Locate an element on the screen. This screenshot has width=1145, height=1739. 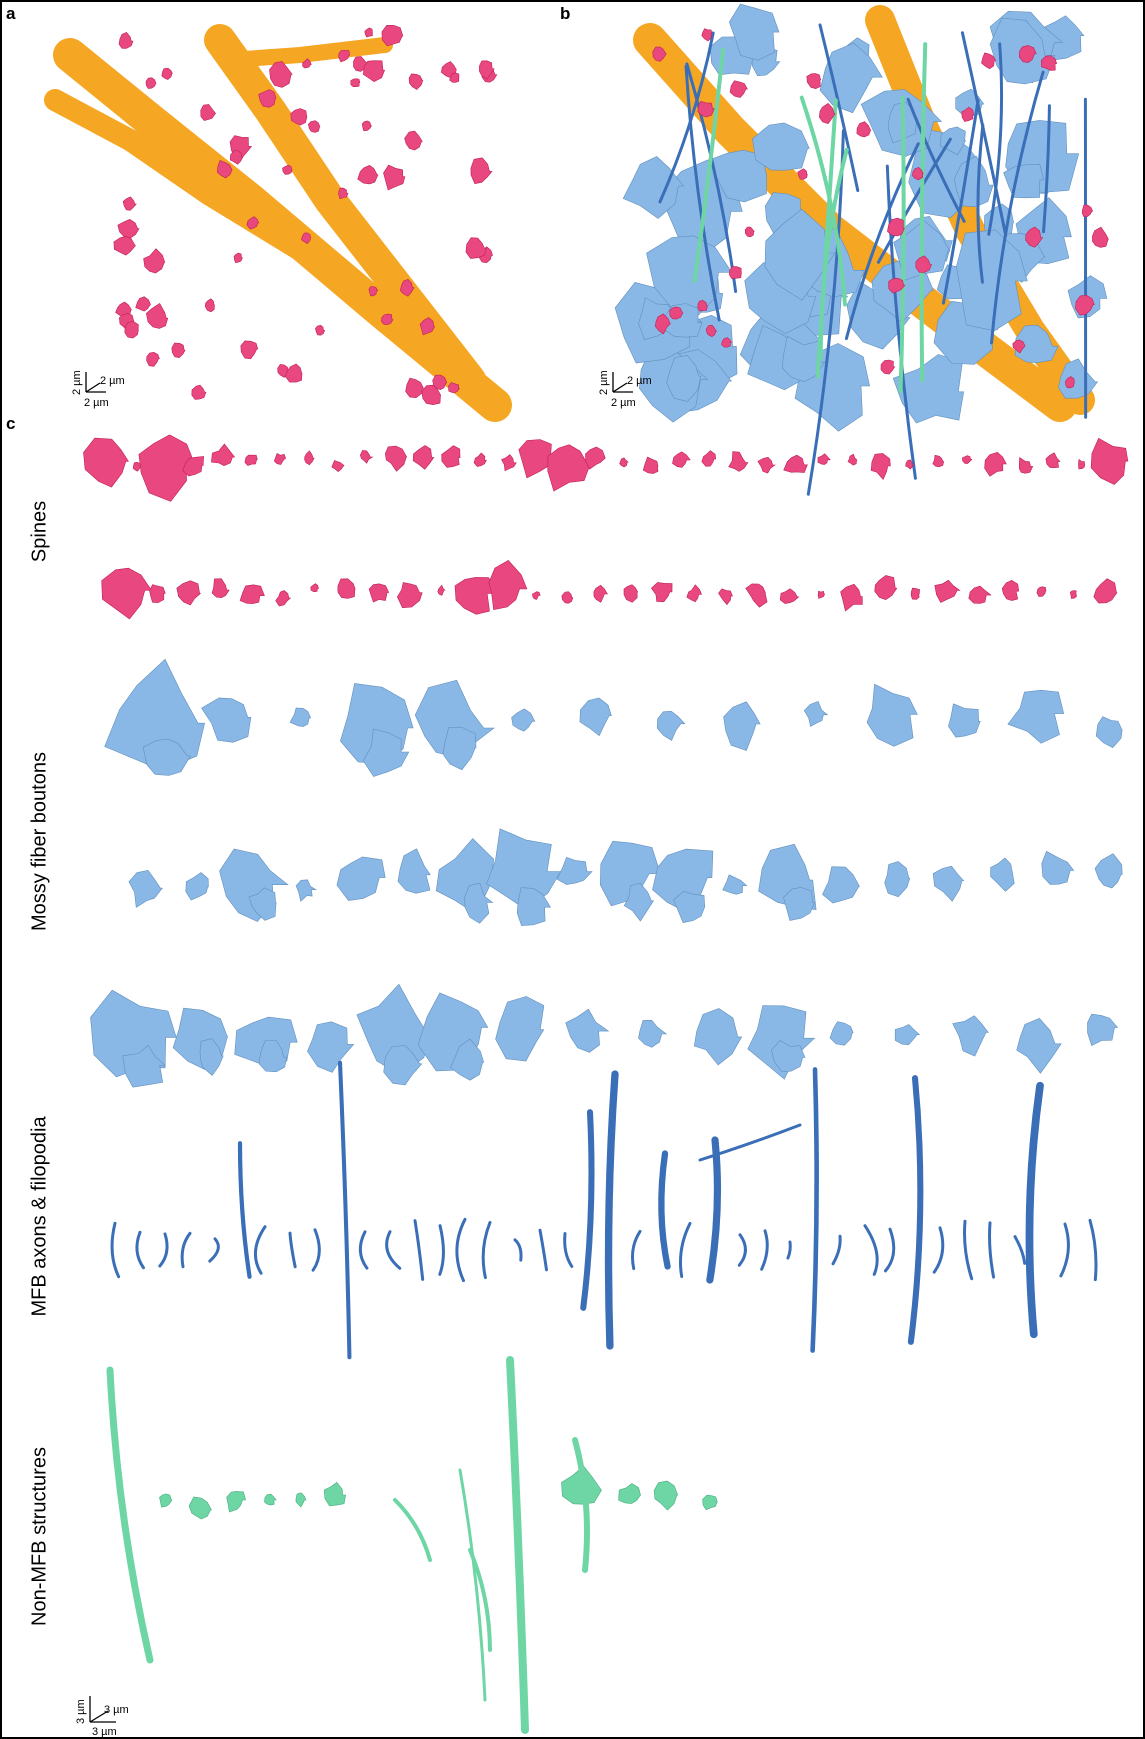
mossy-fiber-bouton-shapes is located at coordinates (861, 217).